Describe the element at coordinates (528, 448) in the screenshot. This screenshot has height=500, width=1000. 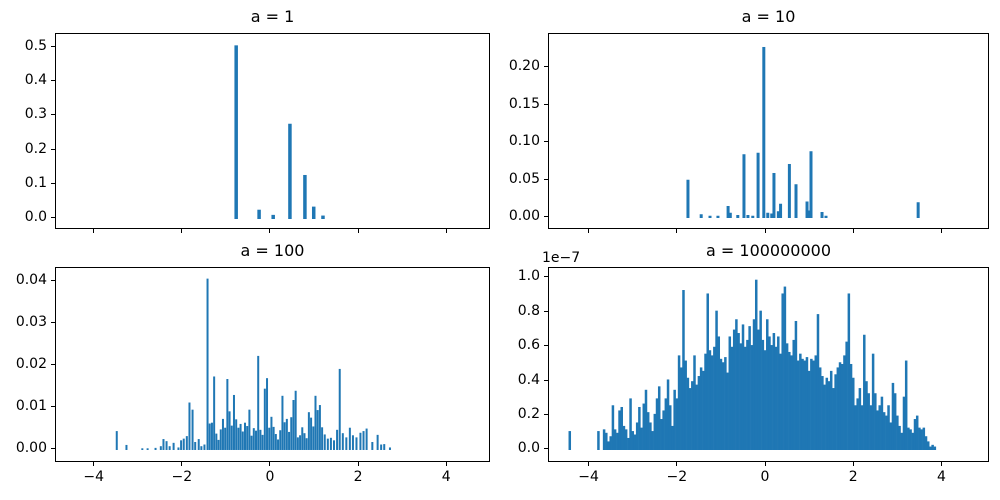
I see `y-tick-label: 0.0` at that location.